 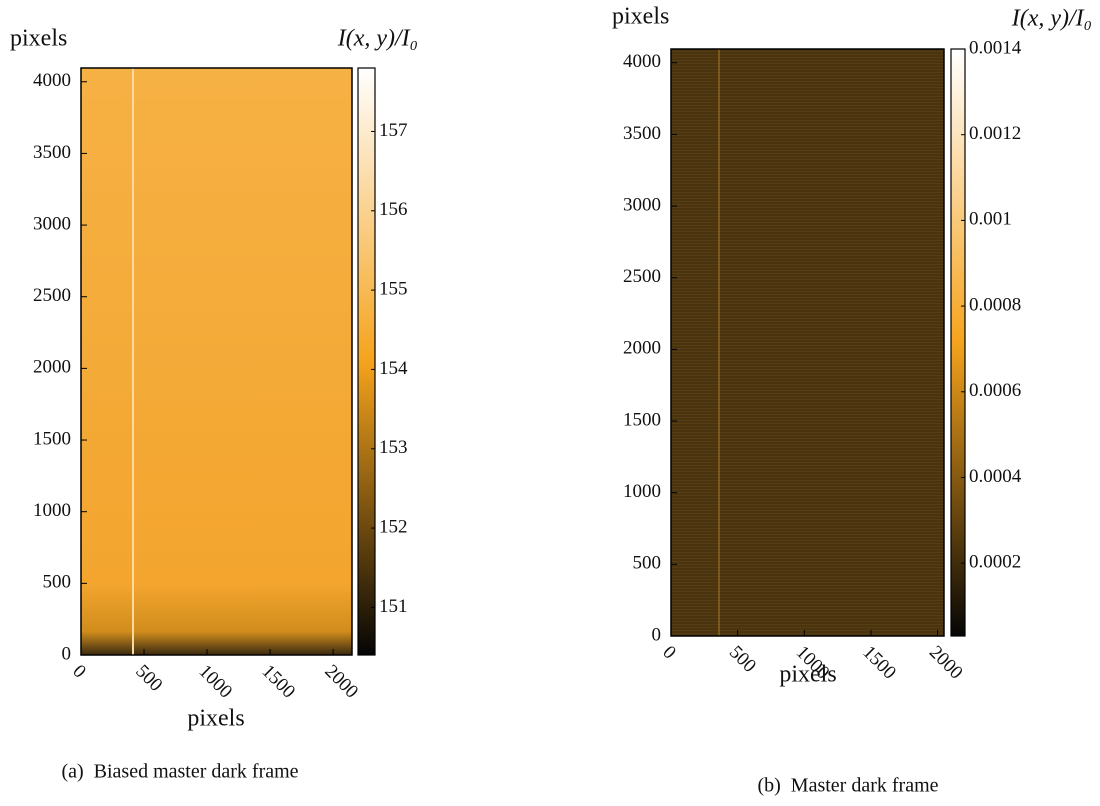 What do you see at coordinates (393, 526) in the screenshot?
I see `colorbar-tick-label: 152` at bounding box center [393, 526].